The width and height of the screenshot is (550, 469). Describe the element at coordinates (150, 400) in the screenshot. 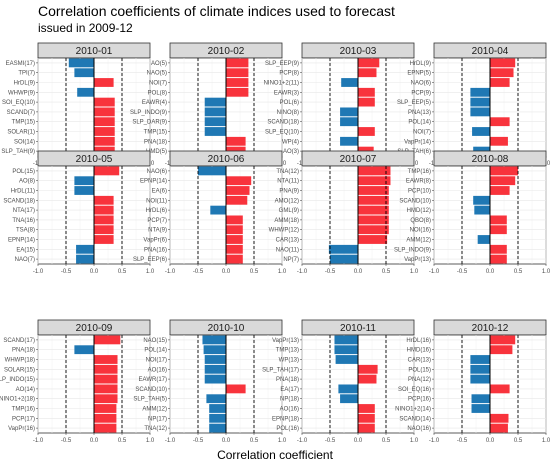

I see `y-tick-label: SLP_TAH(5)` at that location.